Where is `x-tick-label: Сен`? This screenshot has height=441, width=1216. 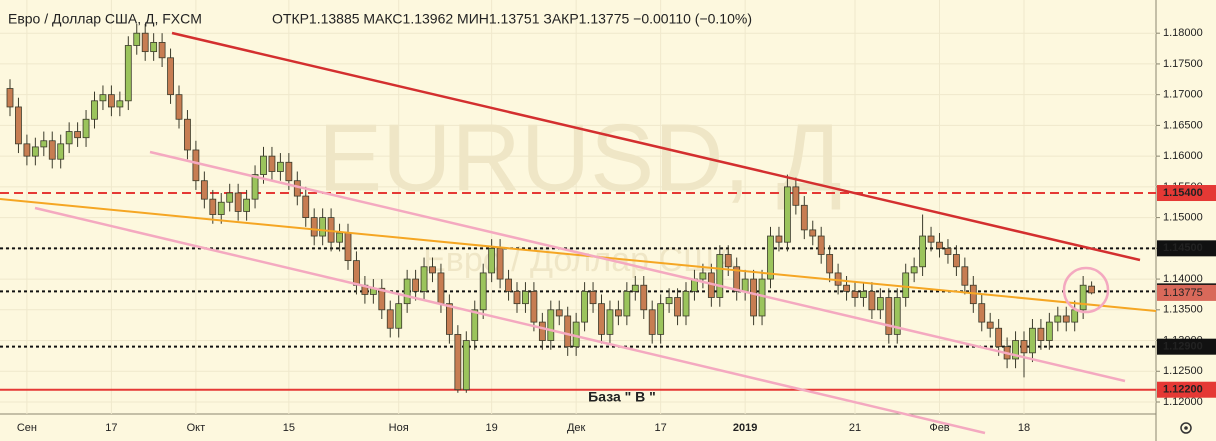
x-tick-label: Сен is located at coordinates (27, 428).